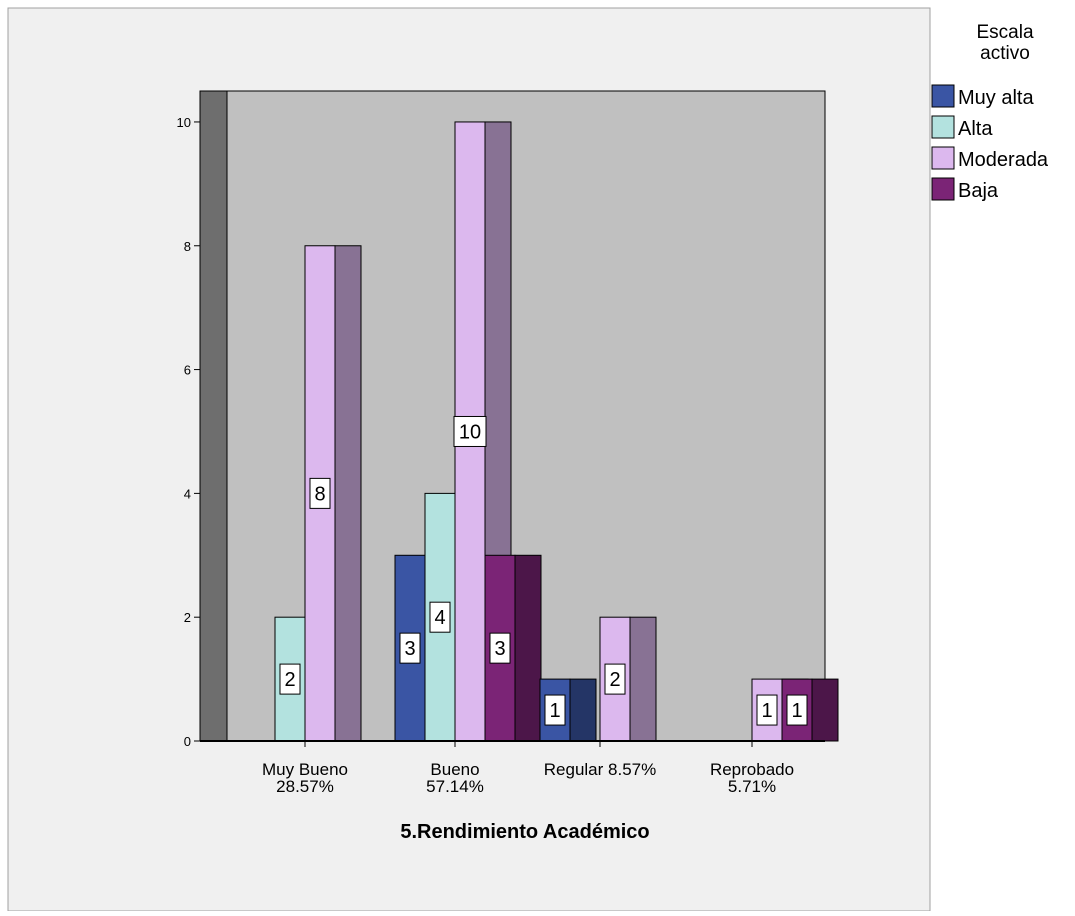  Describe the element at coordinates (455, 786) in the screenshot. I see `x-tick-label: 57.14%` at that location.